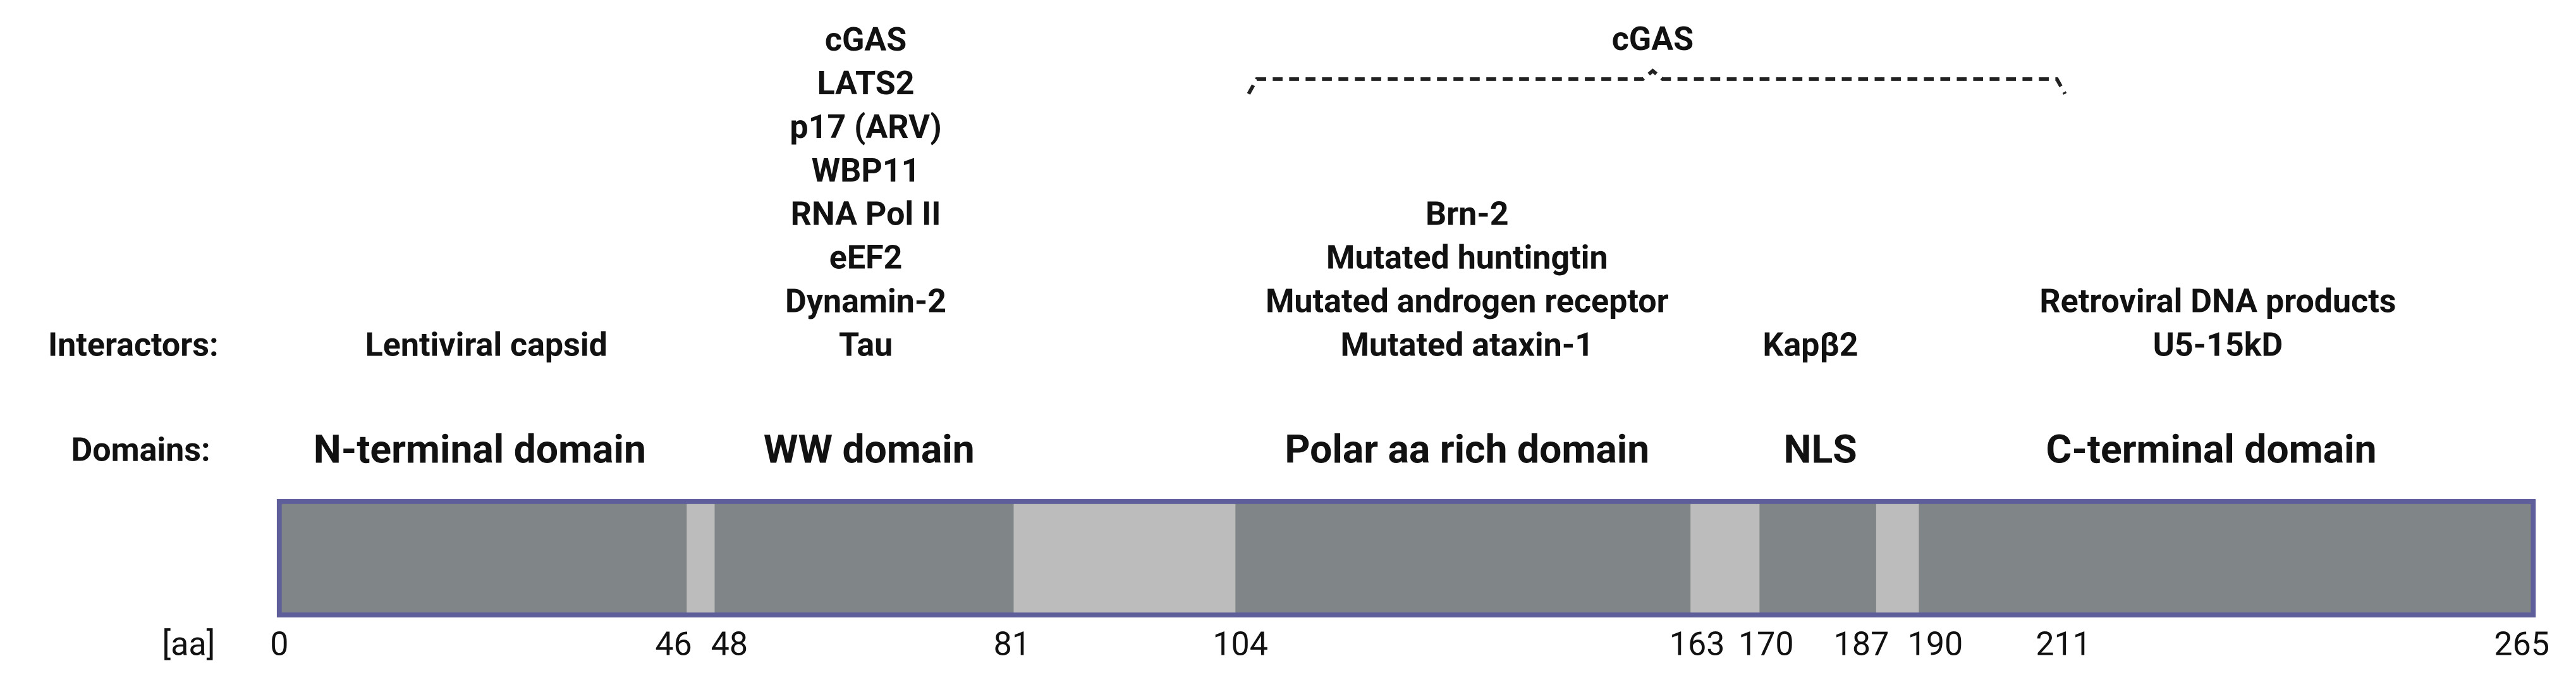 The image size is (2576, 699). What do you see at coordinates (865, 39) in the screenshot?
I see `interactor: cGAS` at bounding box center [865, 39].